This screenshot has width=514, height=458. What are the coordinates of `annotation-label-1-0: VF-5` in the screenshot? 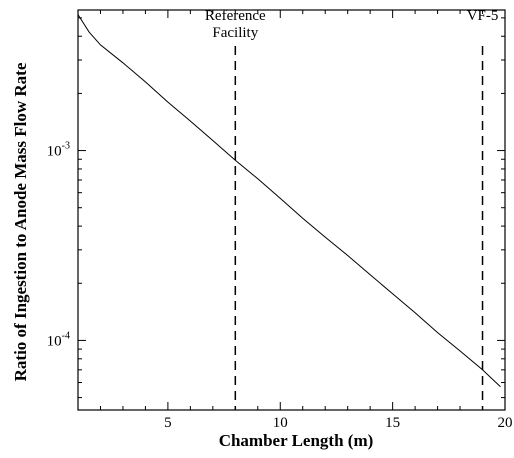 It's located at (483, 16).